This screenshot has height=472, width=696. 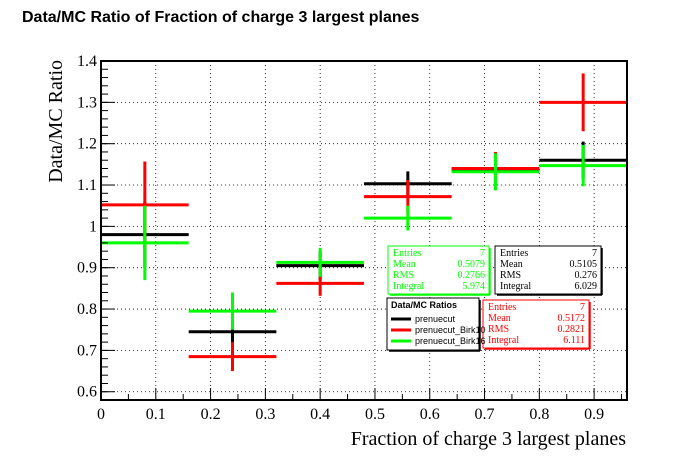 I want to click on stats-box: Entries 7 Mean 0.5079 RMS 0.2766 Integral 5.974, so click(x=439, y=270).